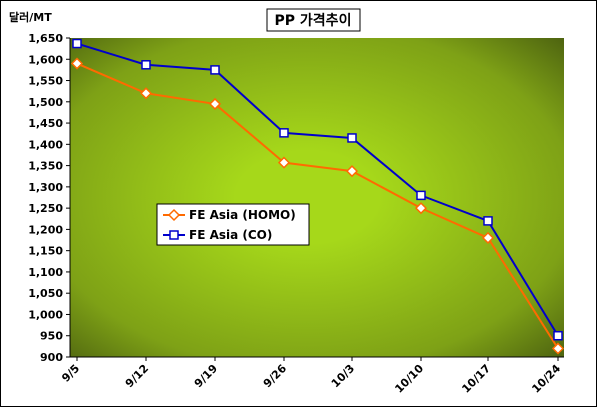  Describe the element at coordinates (45, 144) in the screenshot. I see `y-tick-label: 1,400` at that location.